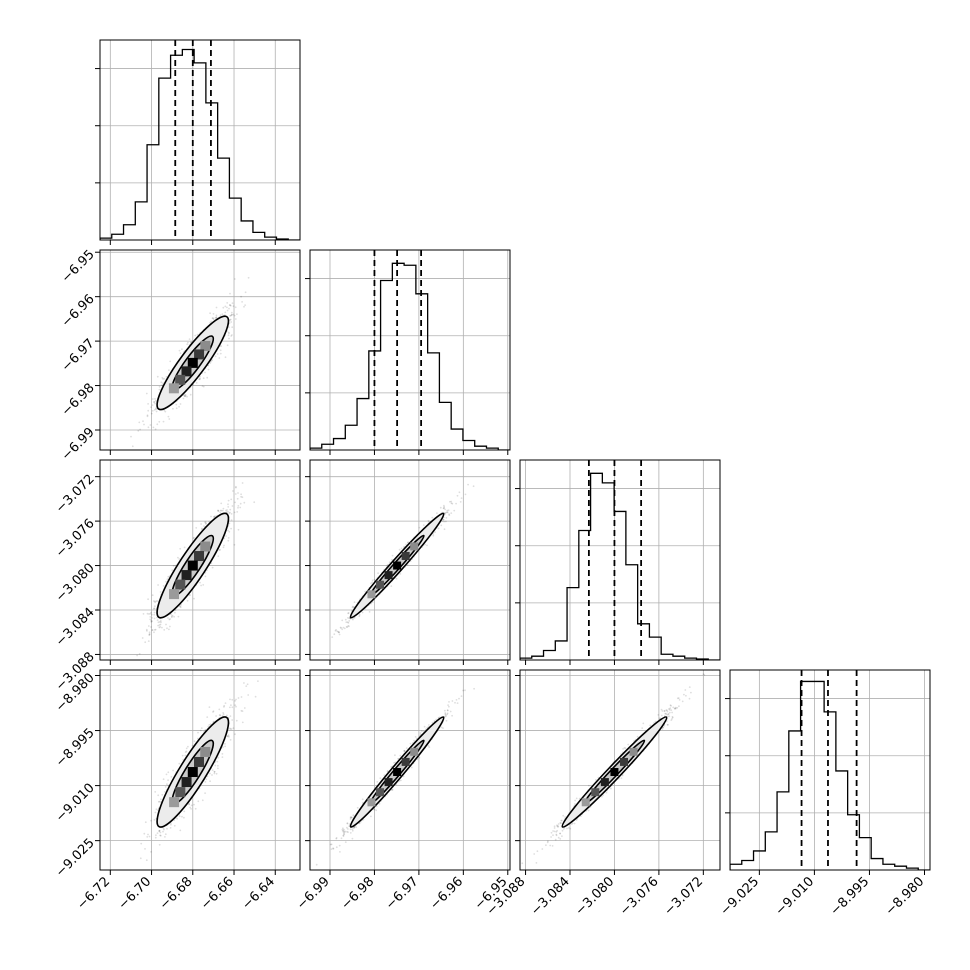 This screenshot has height=970, width=970. Describe the element at coordinates (190, 570) in the screenshot. I see `density-cells` at that location.